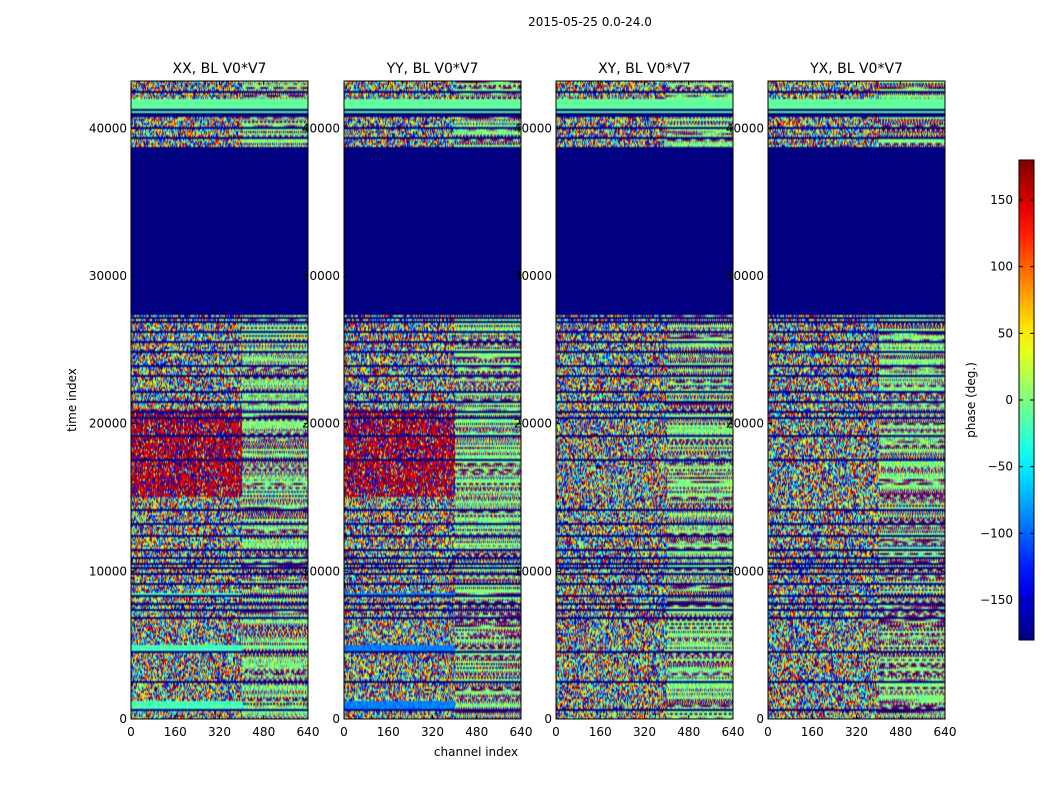 The image size is (1050, 800). What do you see at coordinates (1000, 467) in the screenshot?
I see `colorbar-tick-label: −50` at bounding box center [1000, 467].